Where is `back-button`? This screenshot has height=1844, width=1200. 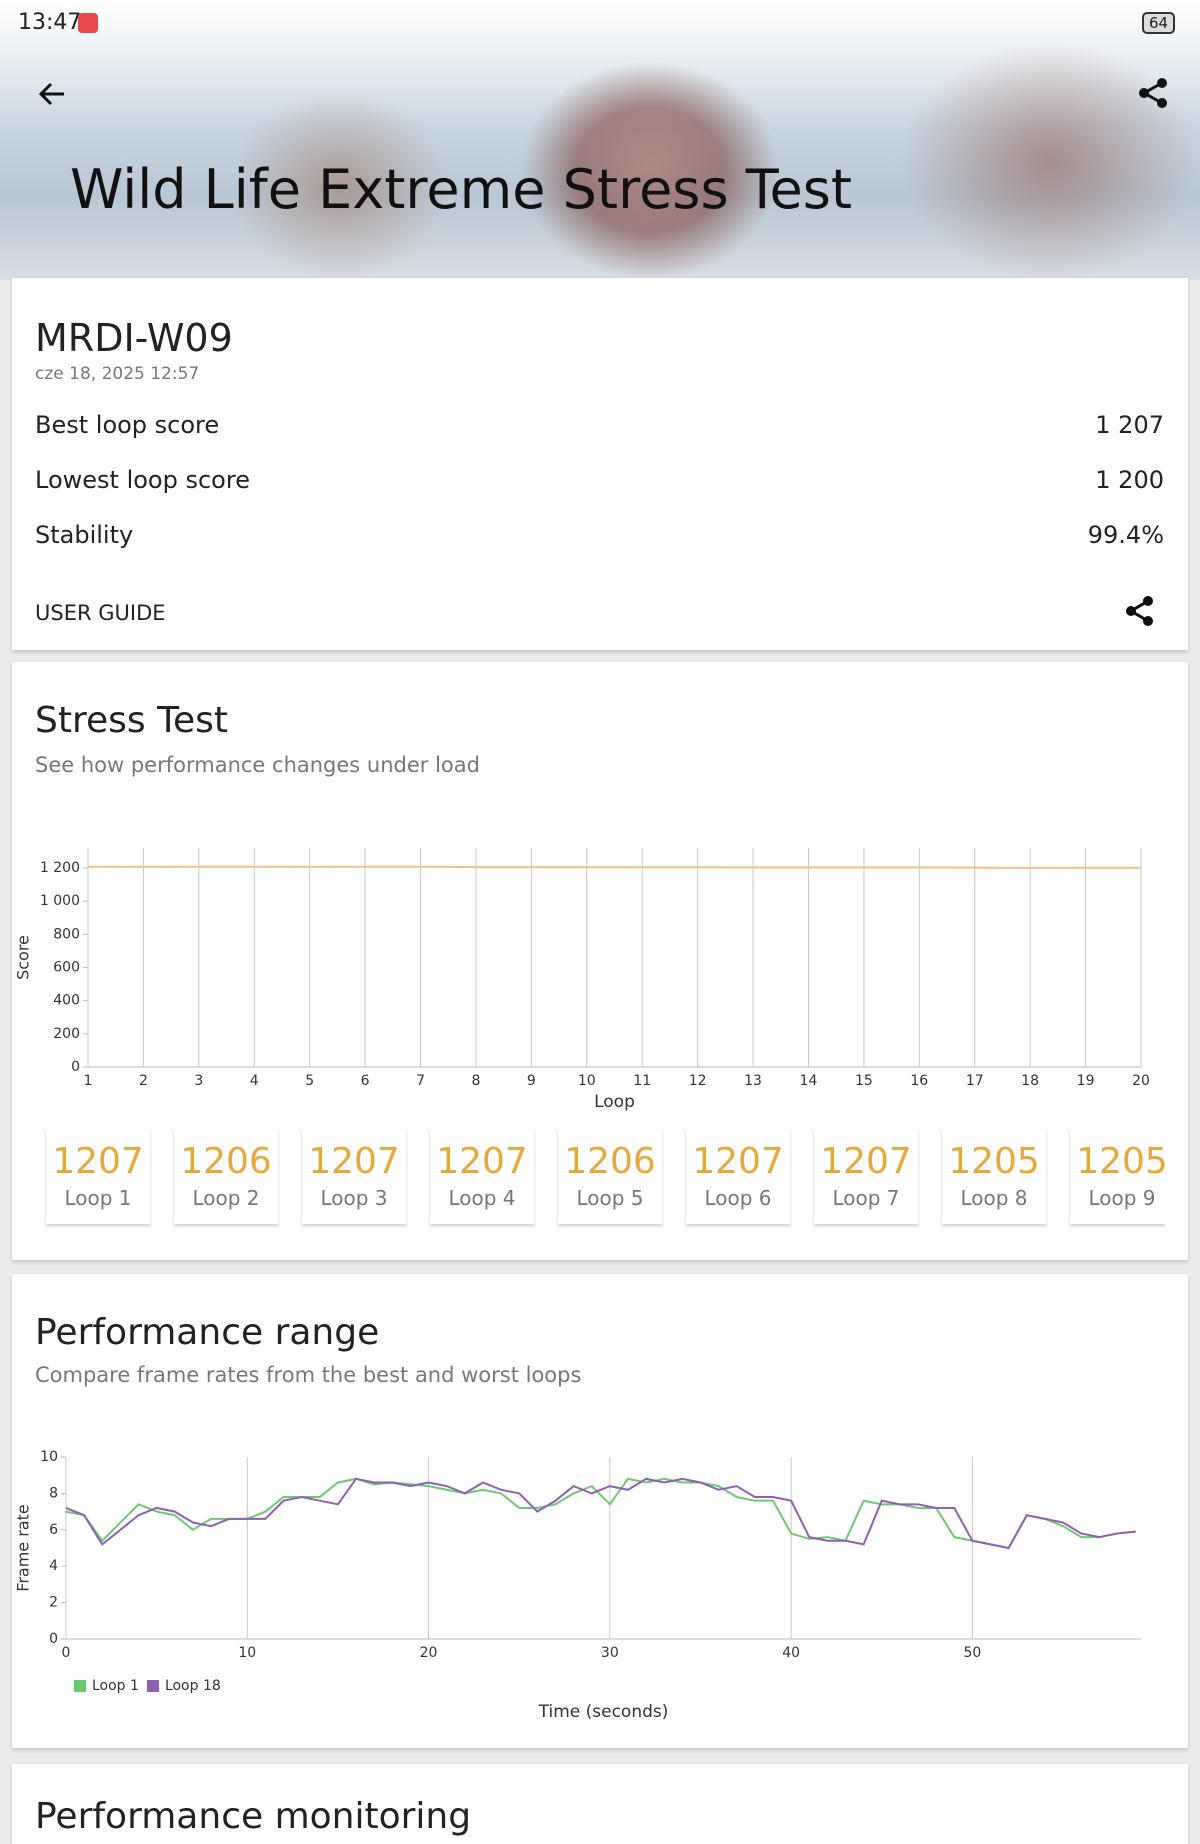
back-button is located at coordinates (52, 94).